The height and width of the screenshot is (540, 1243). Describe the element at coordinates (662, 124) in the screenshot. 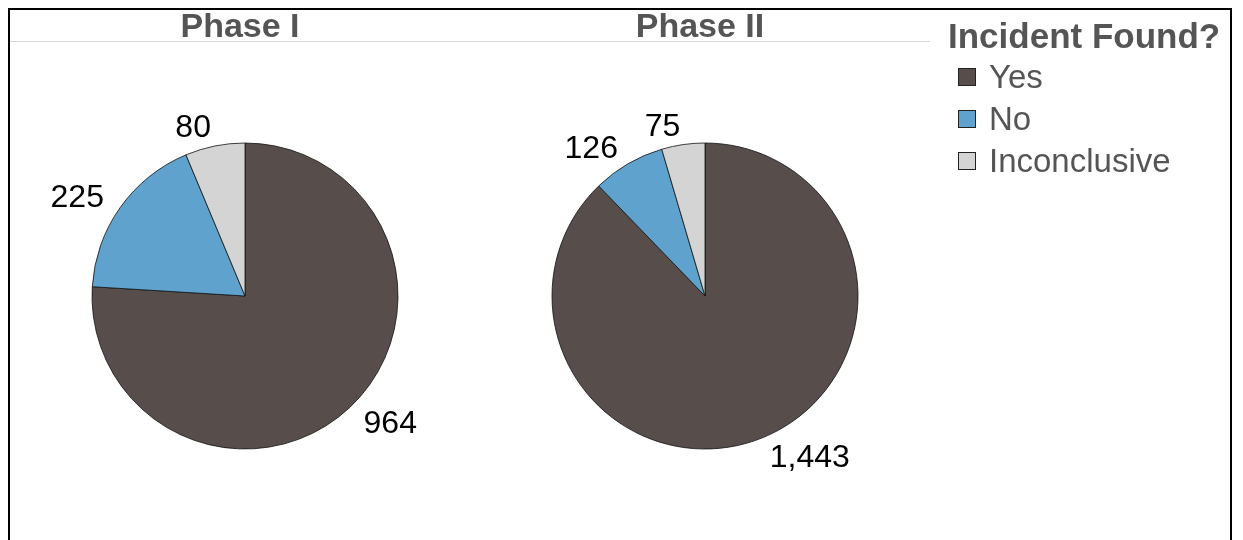

I see `data-label: 75` at that location.